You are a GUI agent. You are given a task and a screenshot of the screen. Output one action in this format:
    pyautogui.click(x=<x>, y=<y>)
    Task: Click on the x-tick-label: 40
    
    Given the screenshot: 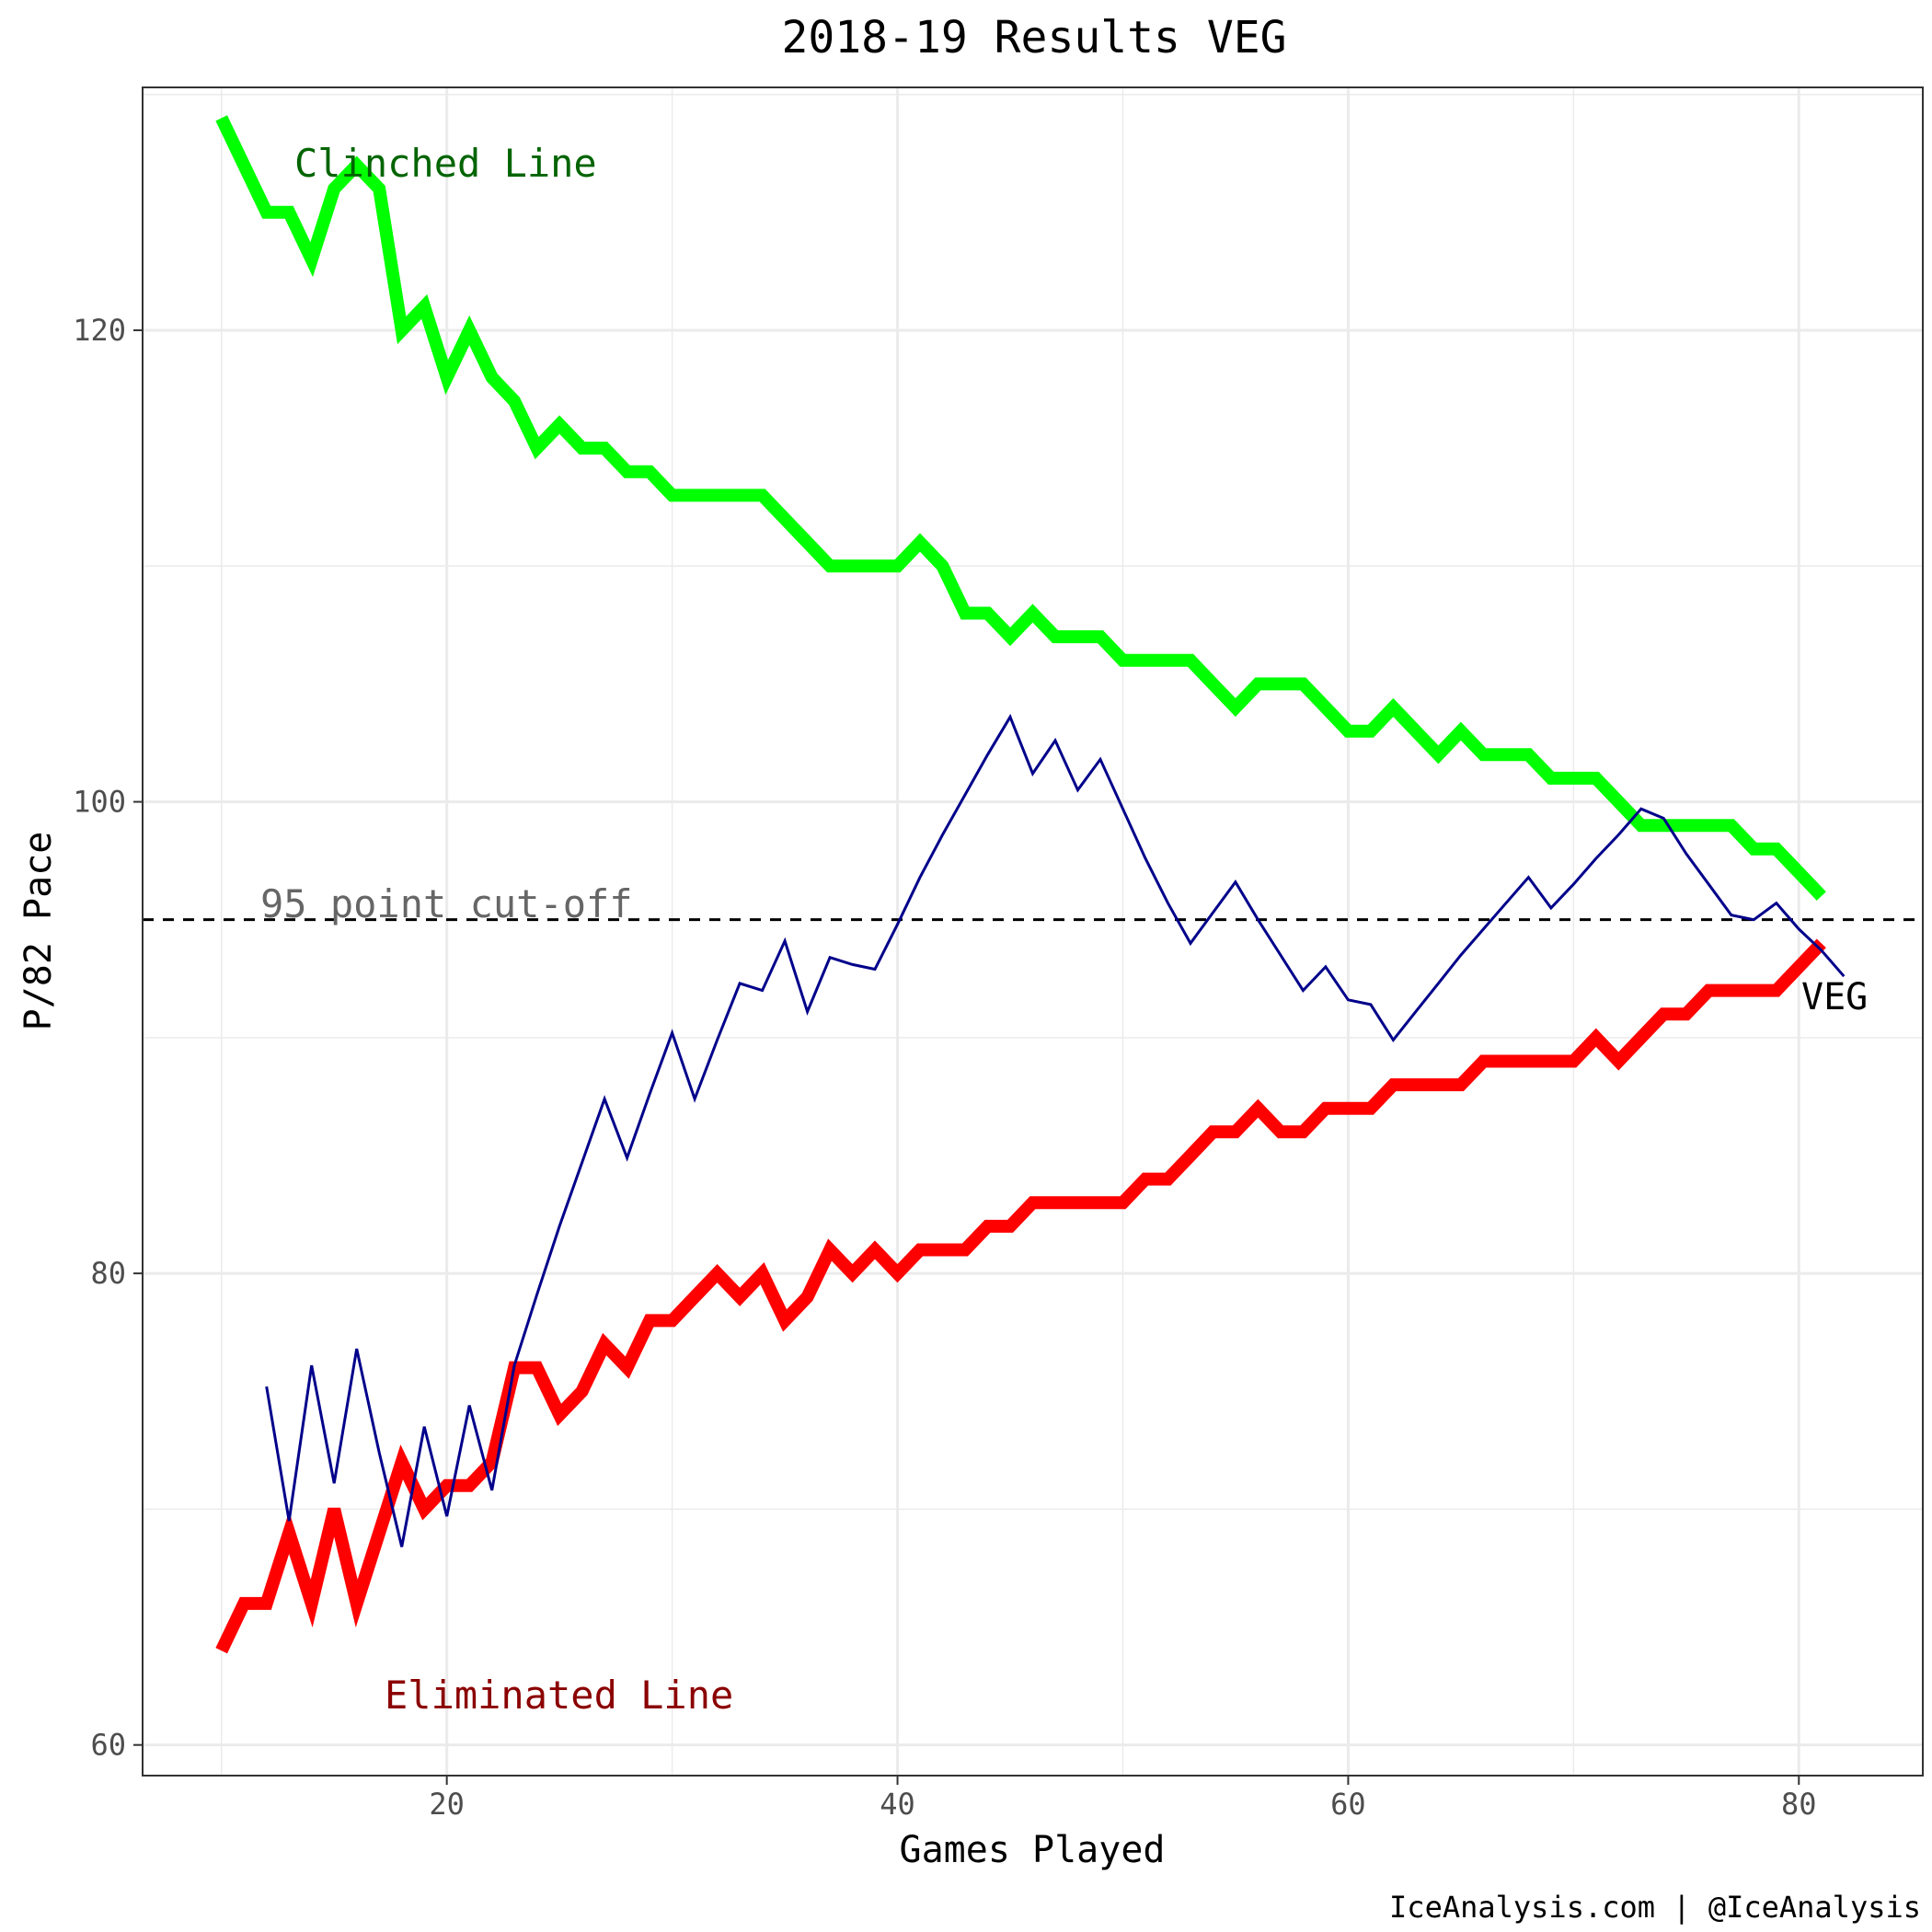 What is the action you would take?
    pyautogui.click(x=897, y=1804)
    